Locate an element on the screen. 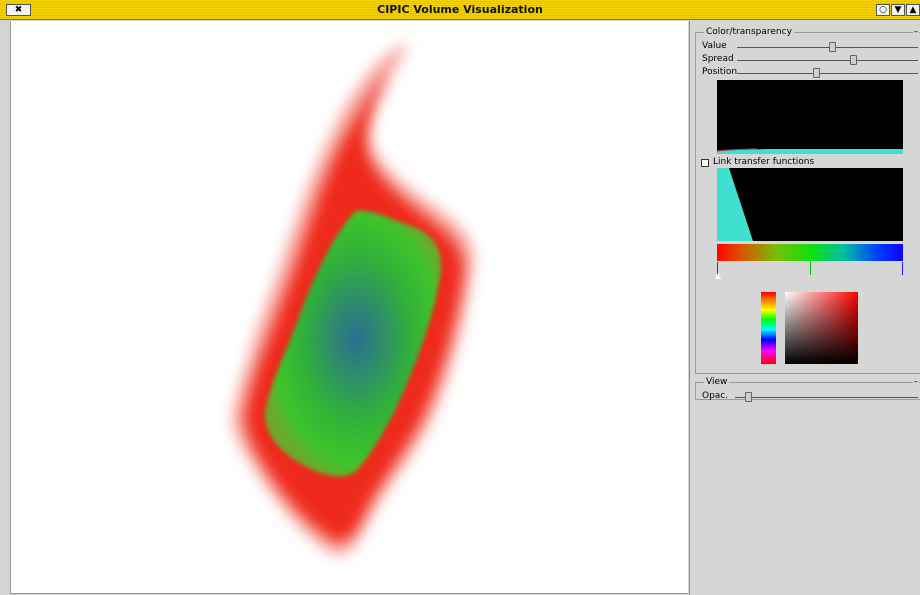 The width and height of the screenshot is (920, 595). maximize-button: ▲ is located at coordinates (913, 10).